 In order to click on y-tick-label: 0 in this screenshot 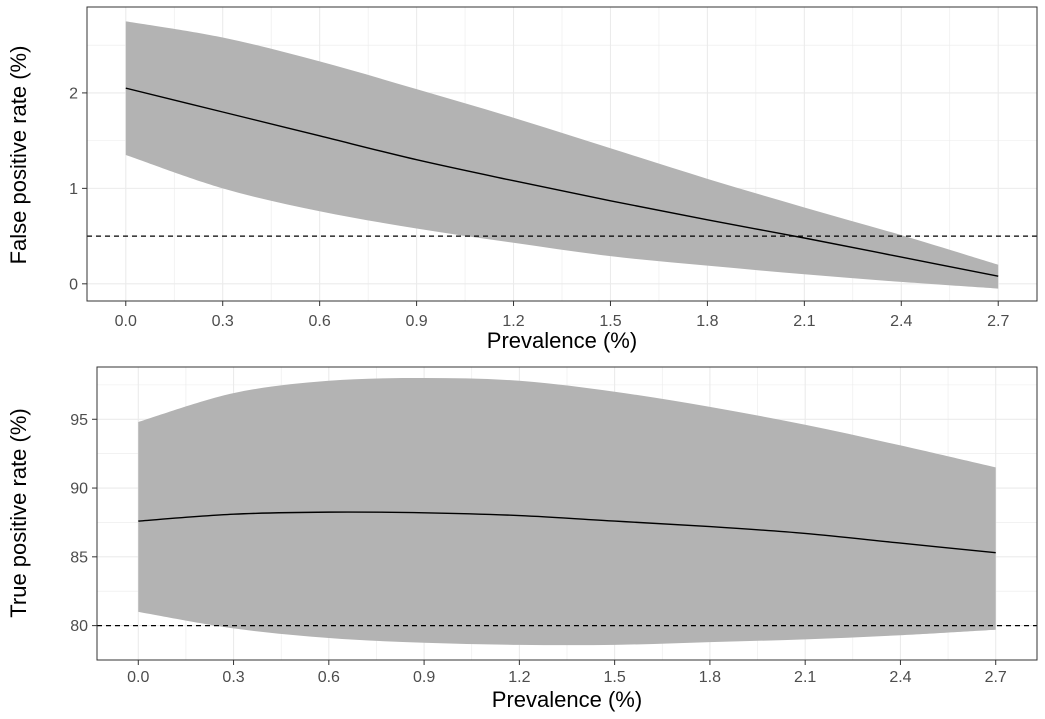, I will do `click(73, 284)`.